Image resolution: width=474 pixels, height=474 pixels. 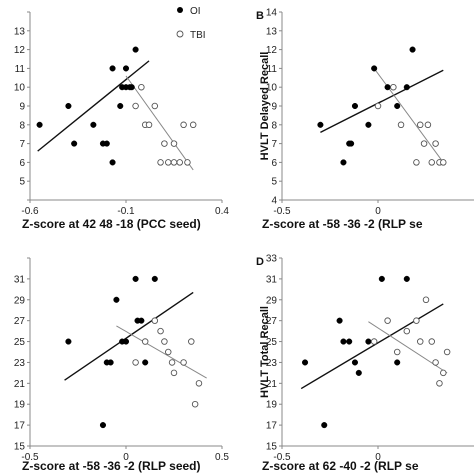 I want to click on y-tick-label: 23, so click(x=272, y=363).